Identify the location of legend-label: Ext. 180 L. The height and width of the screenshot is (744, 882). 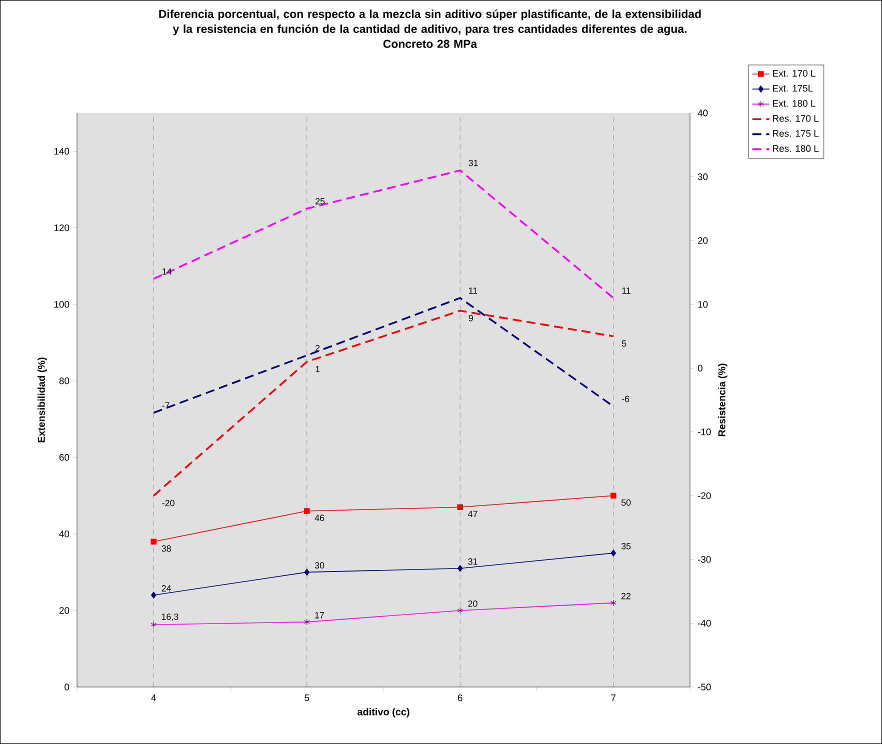
(794, 103).